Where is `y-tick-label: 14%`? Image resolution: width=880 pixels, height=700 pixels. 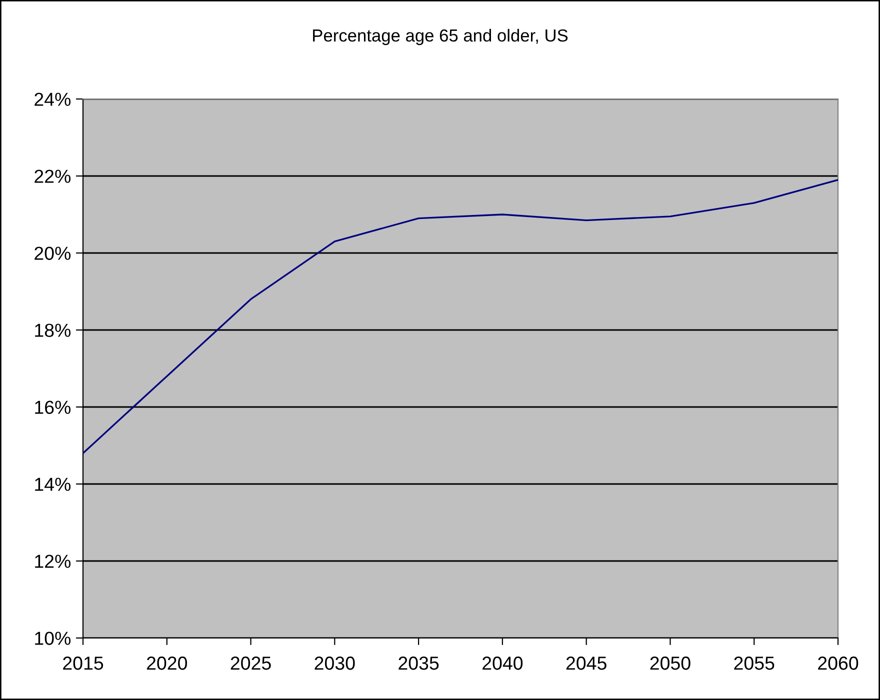
y-tick-label: 14% is located at coordinates (53, 484).